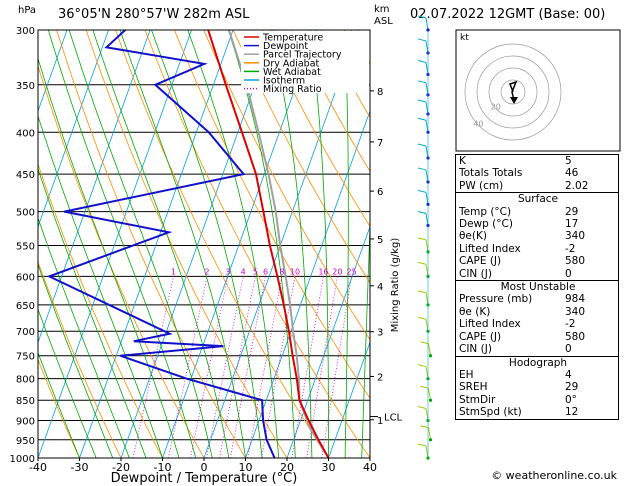 Image resolution: width=629 pixels, height=486 pixels. Describe the element at coordinates (462, 161) in the screenshot. I see `index-label: K` at that location.